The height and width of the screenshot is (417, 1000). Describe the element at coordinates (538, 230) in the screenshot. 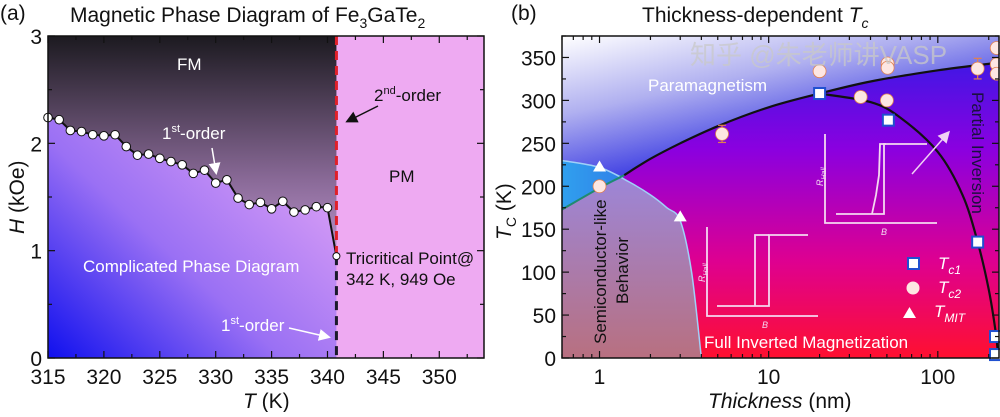

I see `y-tick-label: 150` at that location.